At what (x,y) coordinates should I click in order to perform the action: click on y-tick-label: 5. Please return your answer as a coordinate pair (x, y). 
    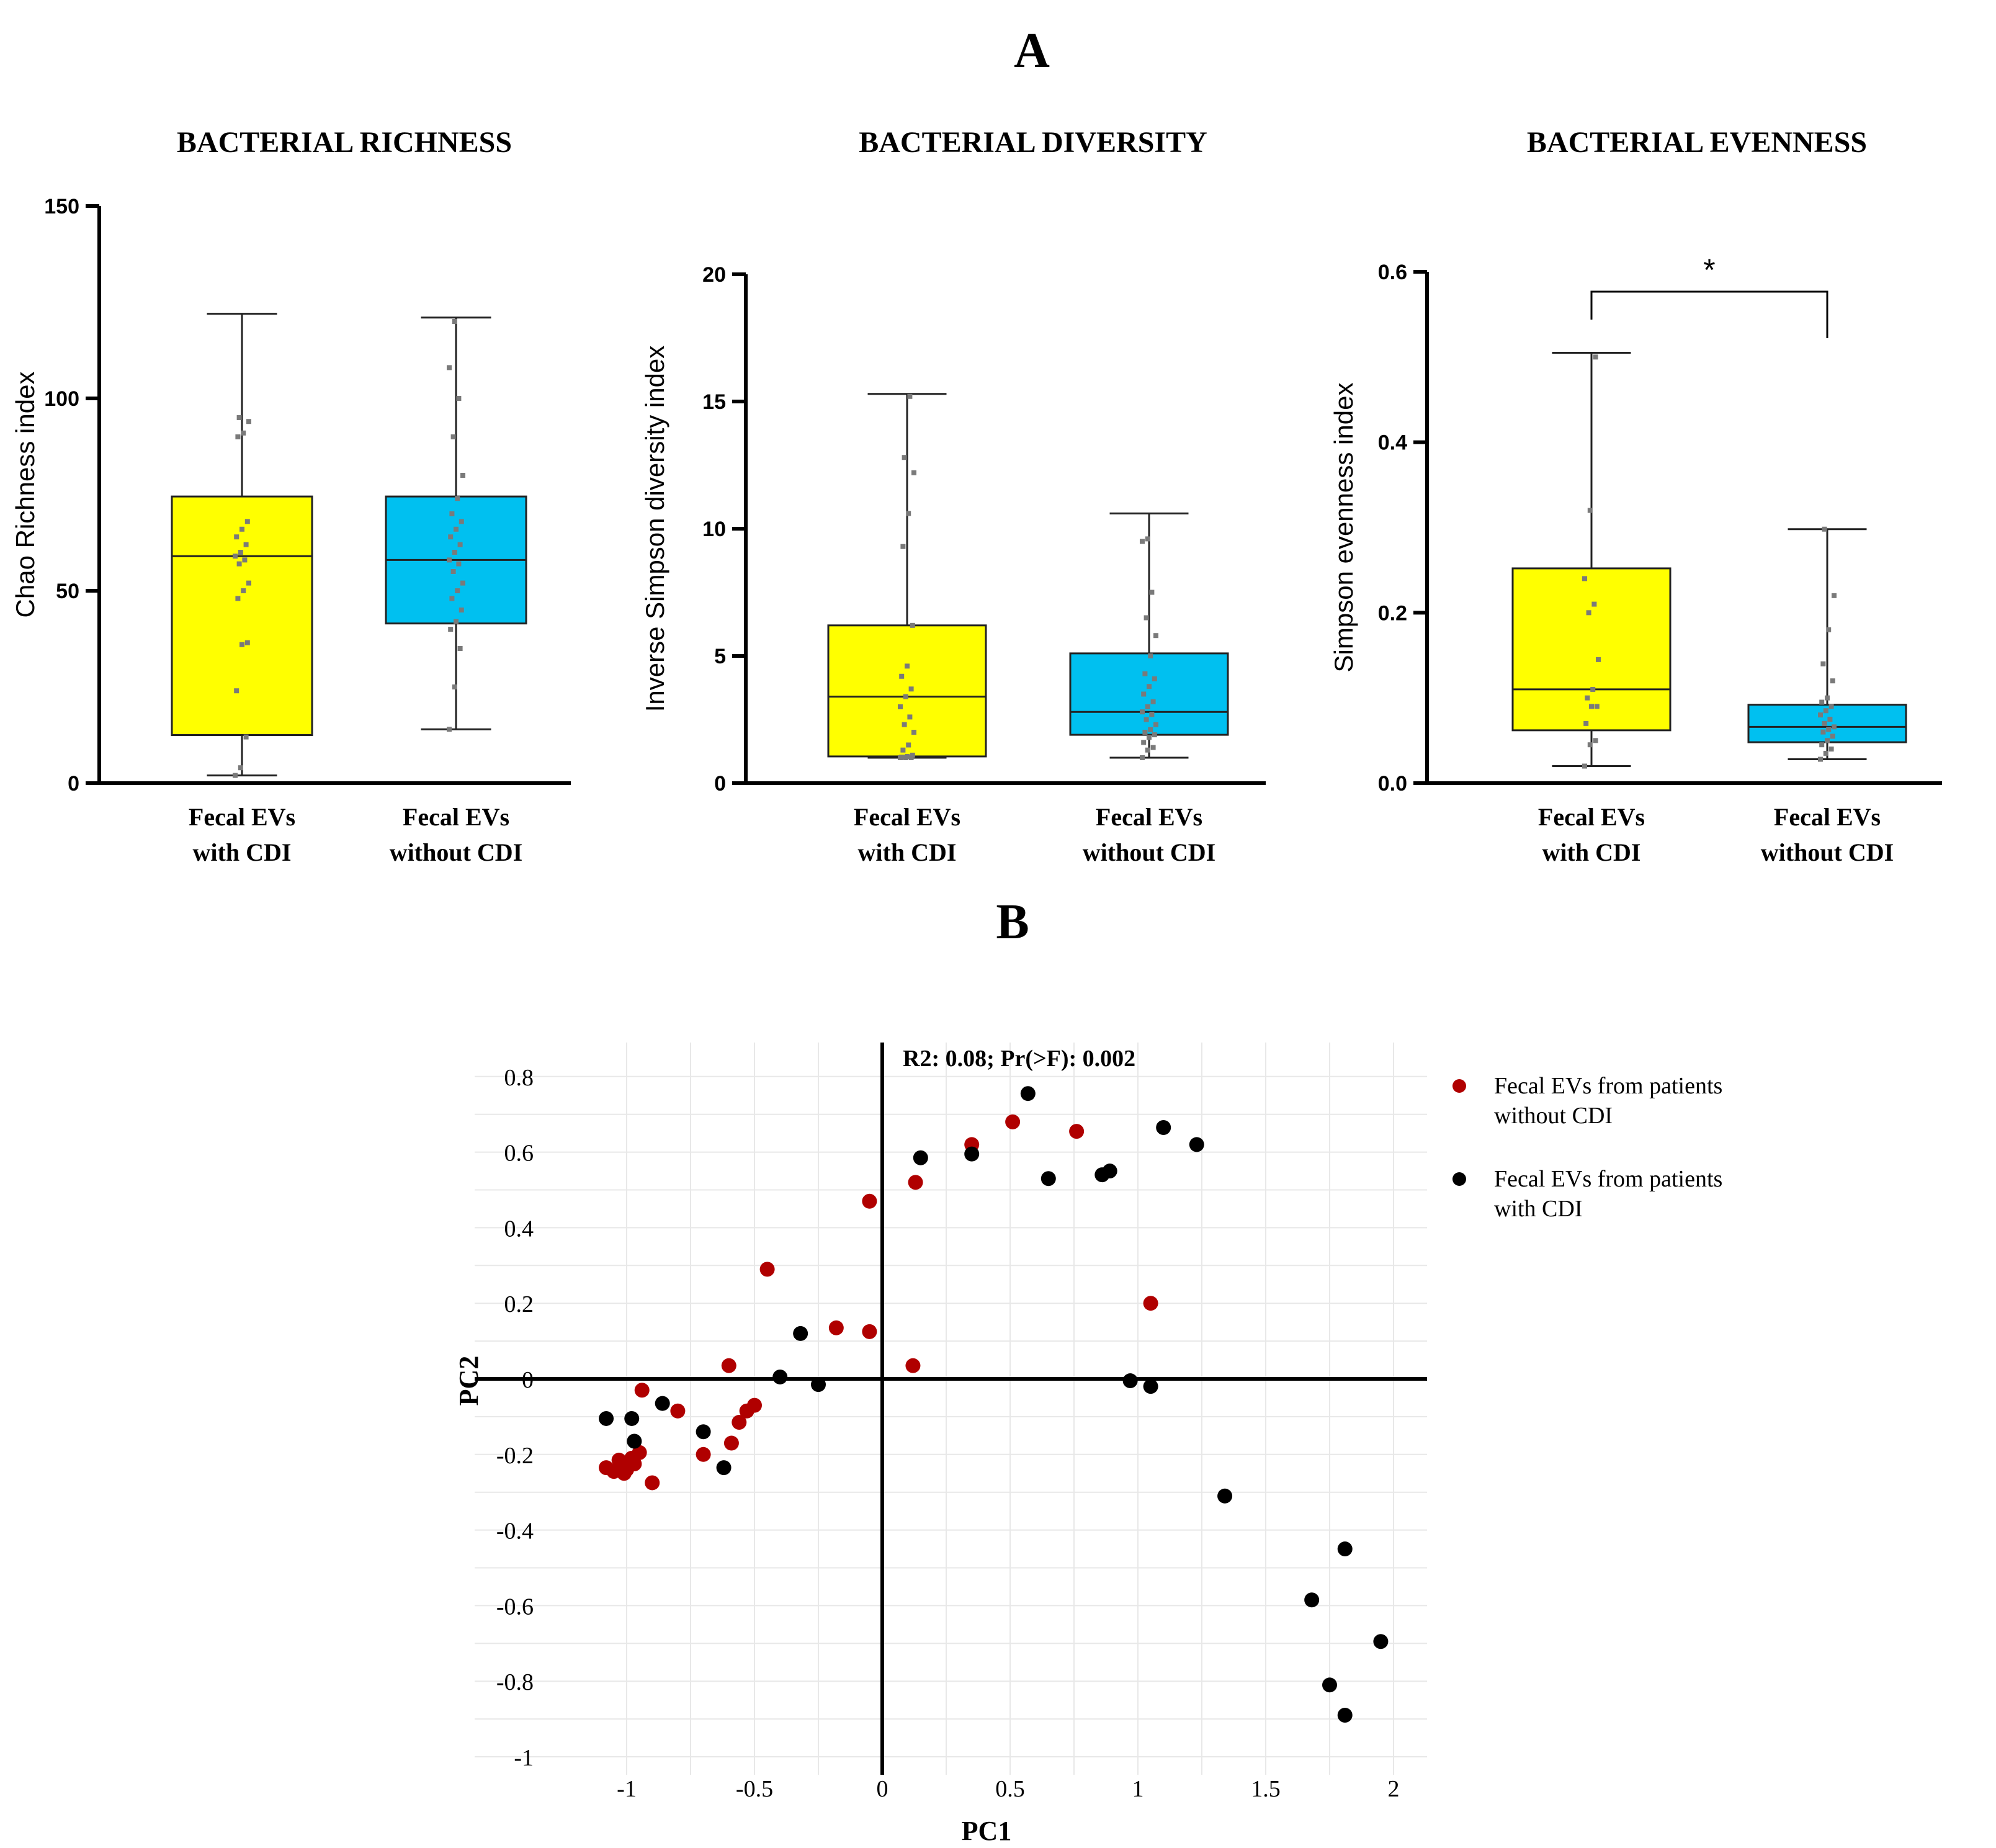
    Looking at the image, I should click on (720, 657).